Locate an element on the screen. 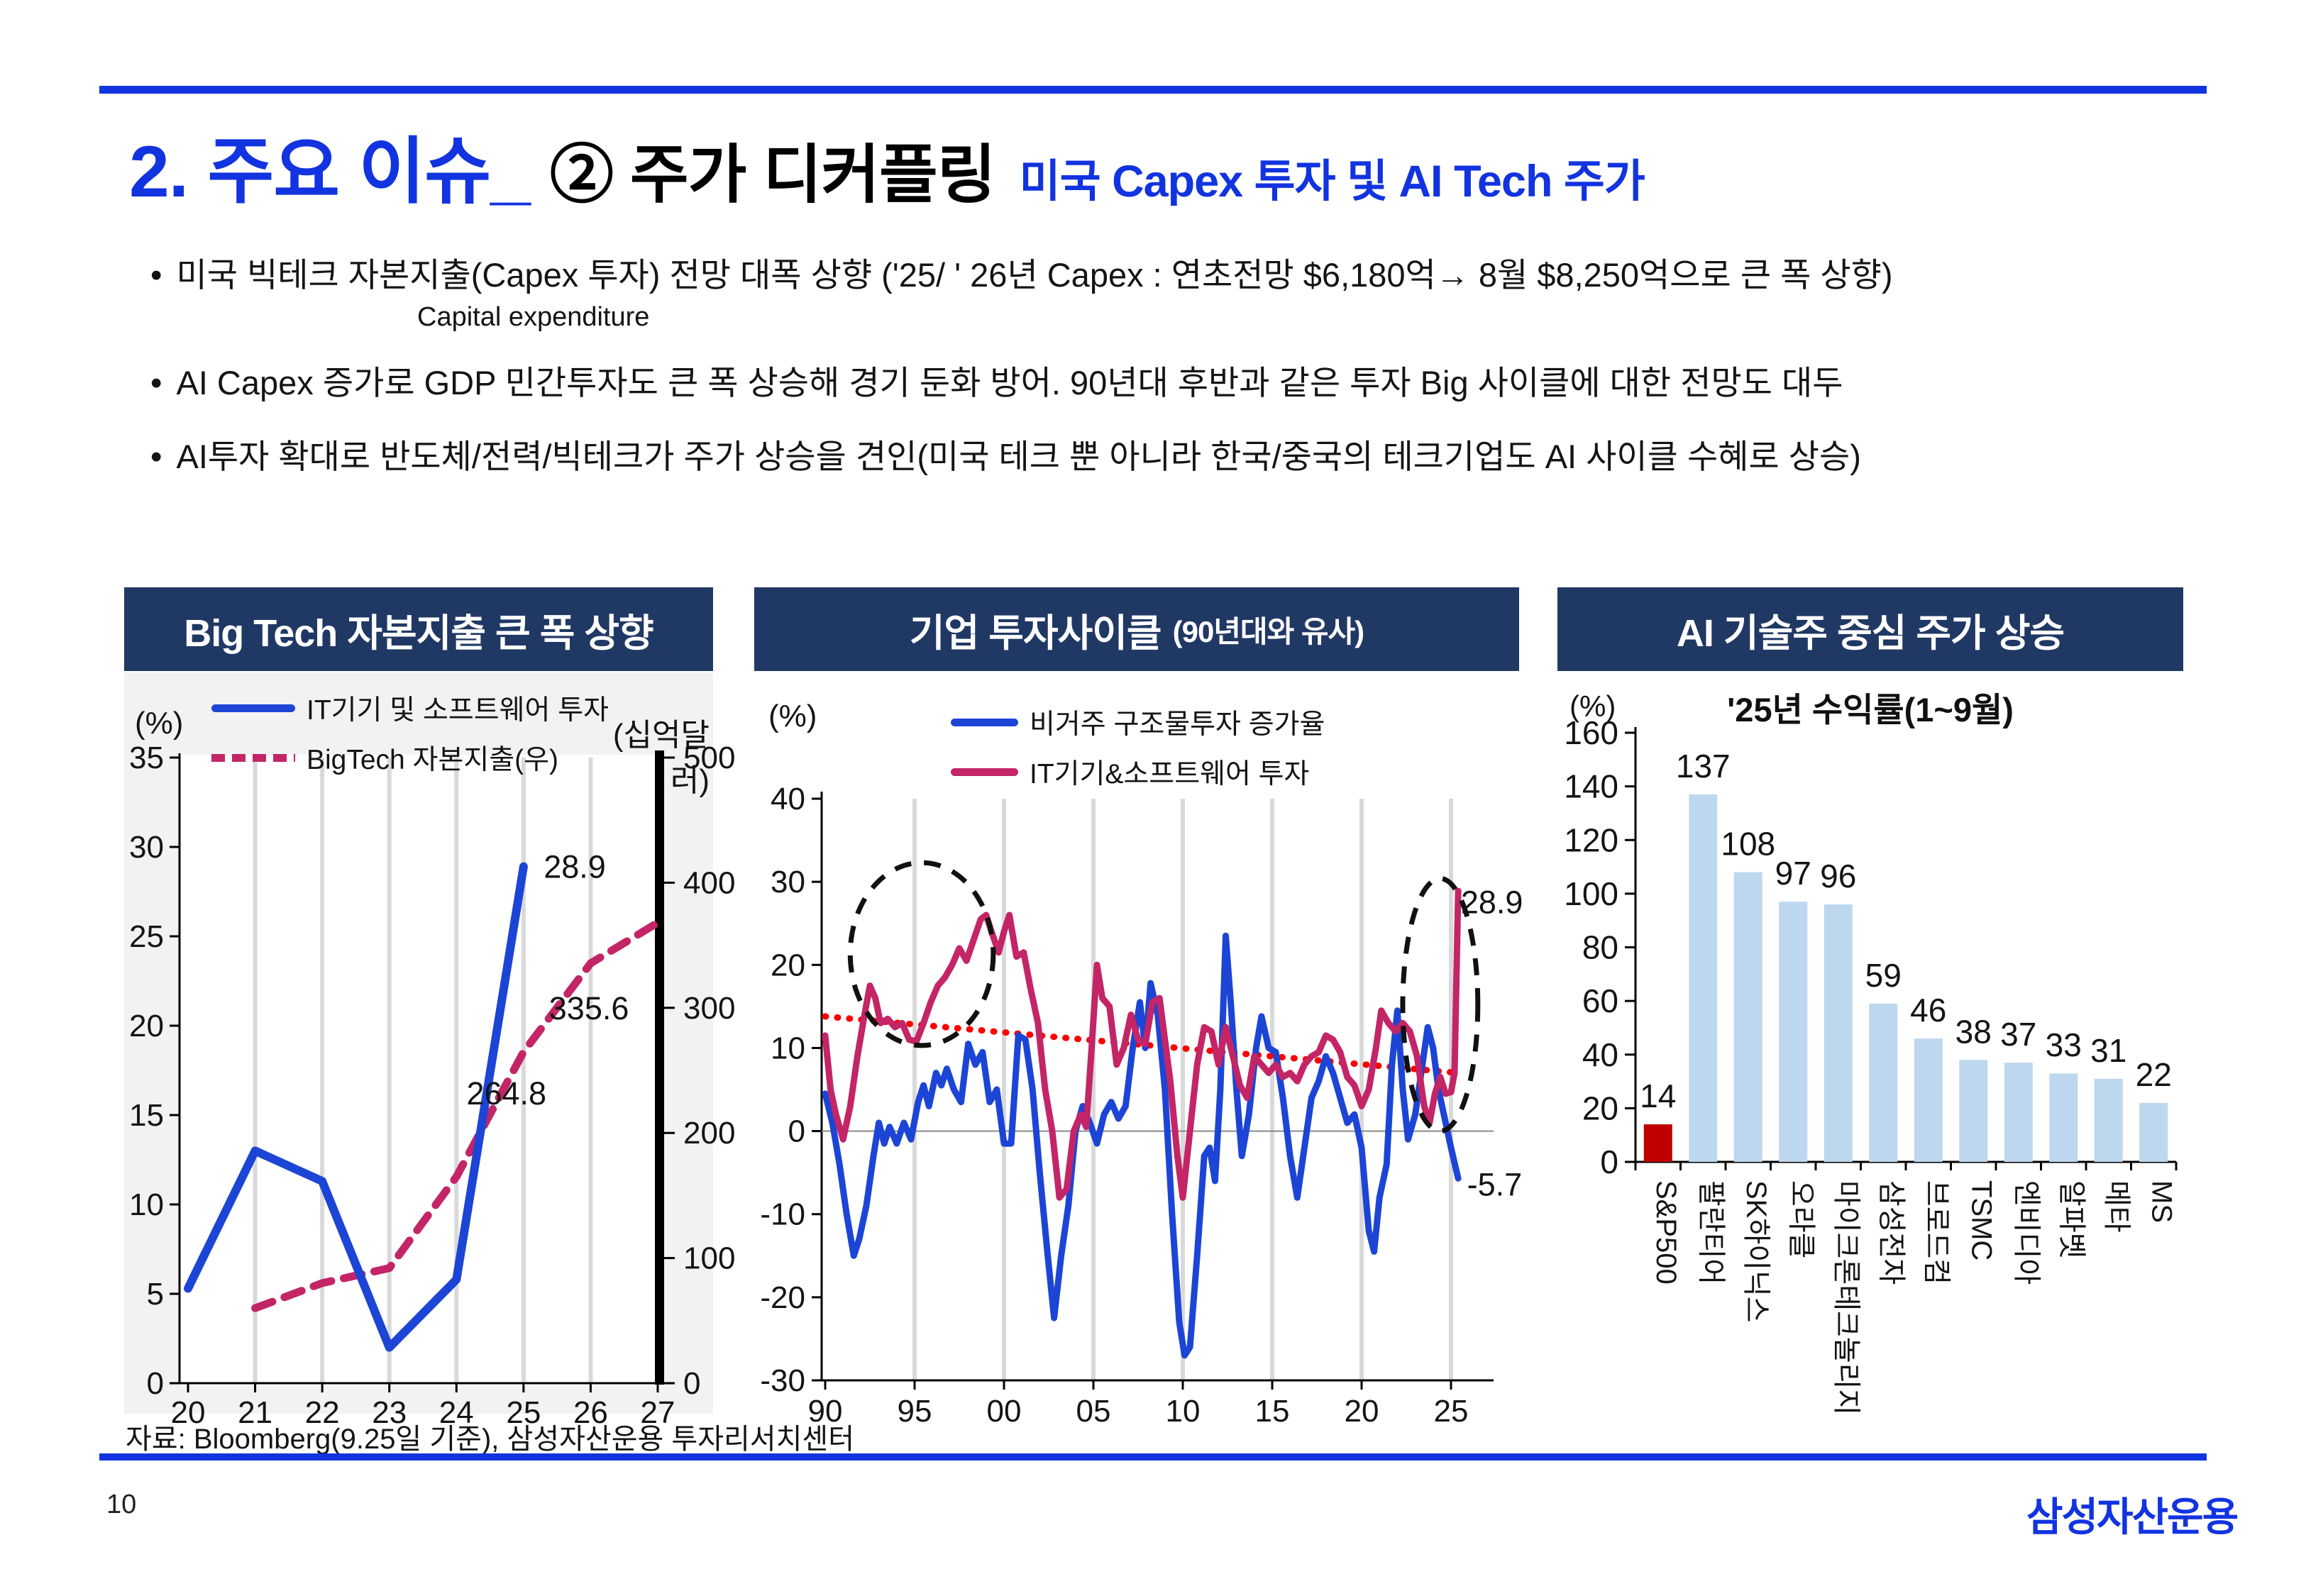 The image size is (2306, 1596). trend-line is located at coordinates (1142, 1045).